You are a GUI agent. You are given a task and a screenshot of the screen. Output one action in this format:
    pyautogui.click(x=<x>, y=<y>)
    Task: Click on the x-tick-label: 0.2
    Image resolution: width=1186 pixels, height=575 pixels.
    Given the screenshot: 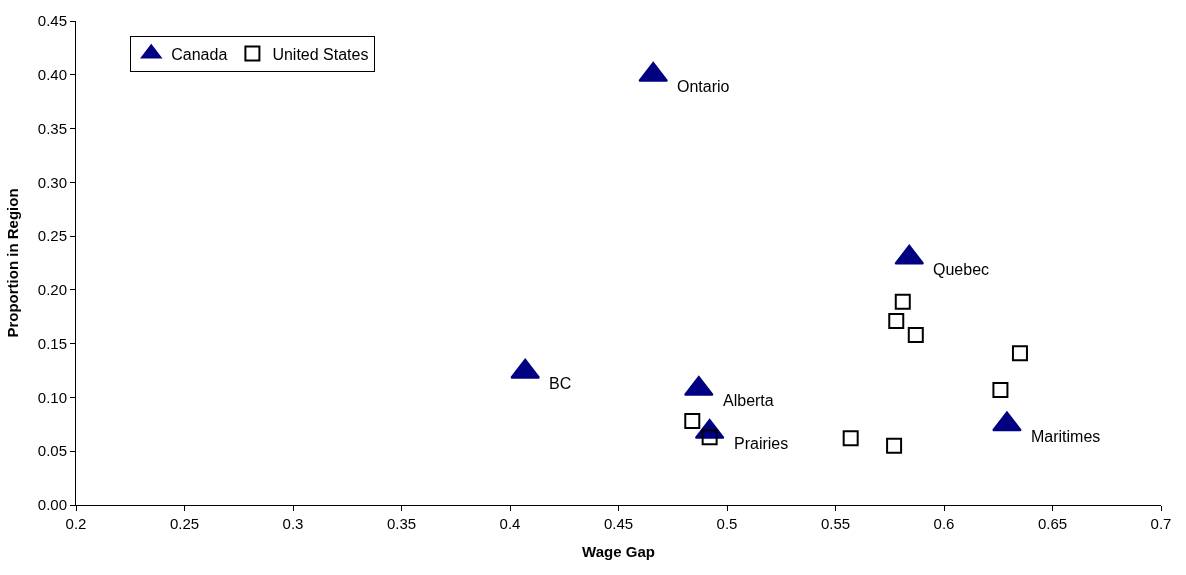 What is the action you would take?
    pyautogui.click(x=76, y=523)
    